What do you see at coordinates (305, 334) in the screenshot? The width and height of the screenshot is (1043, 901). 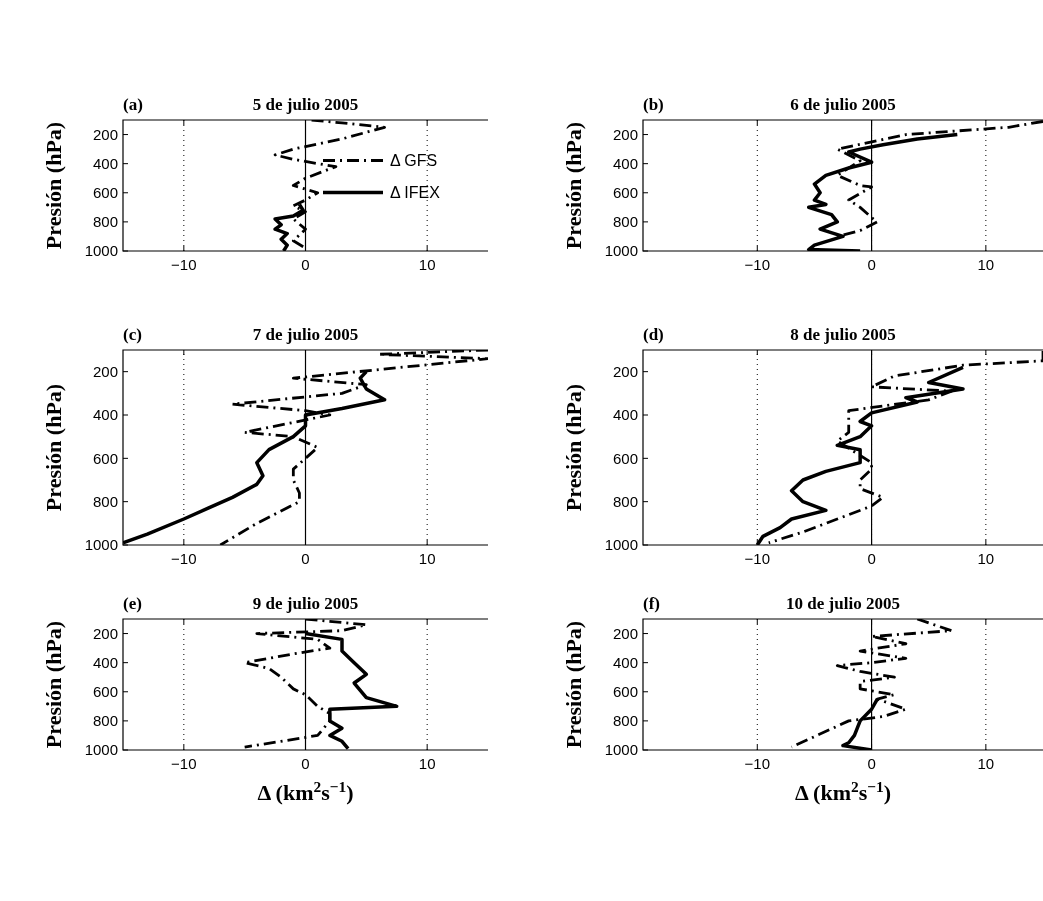 I see `chart-title: 7 de julio 2005` at bounding box center [305, 334].